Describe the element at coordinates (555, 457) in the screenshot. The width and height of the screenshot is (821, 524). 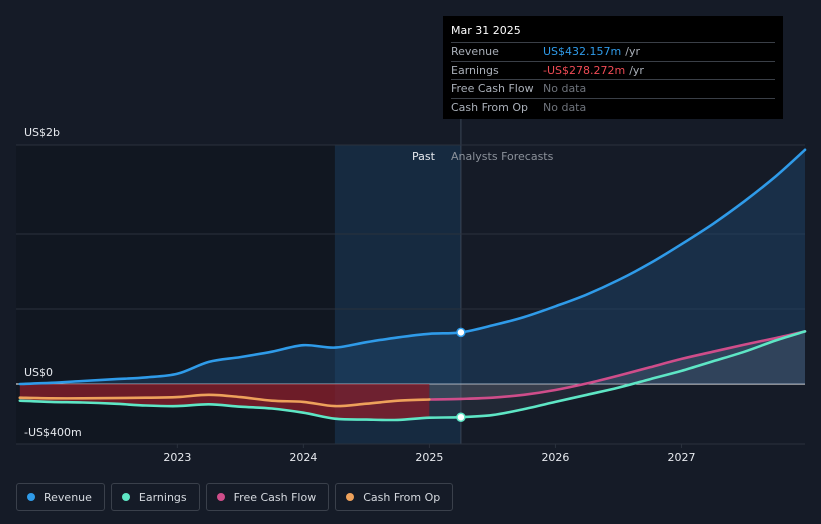
I see `x-tick-label: 2026` at that location.